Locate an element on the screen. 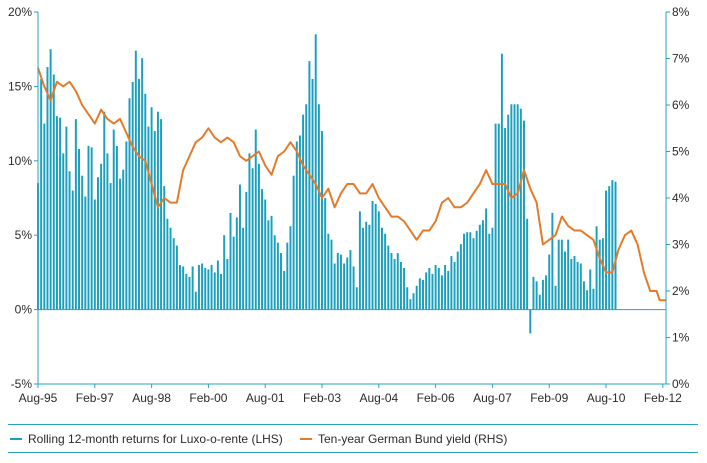  right-tick-label: 5% is located at coordinates (681, 152).